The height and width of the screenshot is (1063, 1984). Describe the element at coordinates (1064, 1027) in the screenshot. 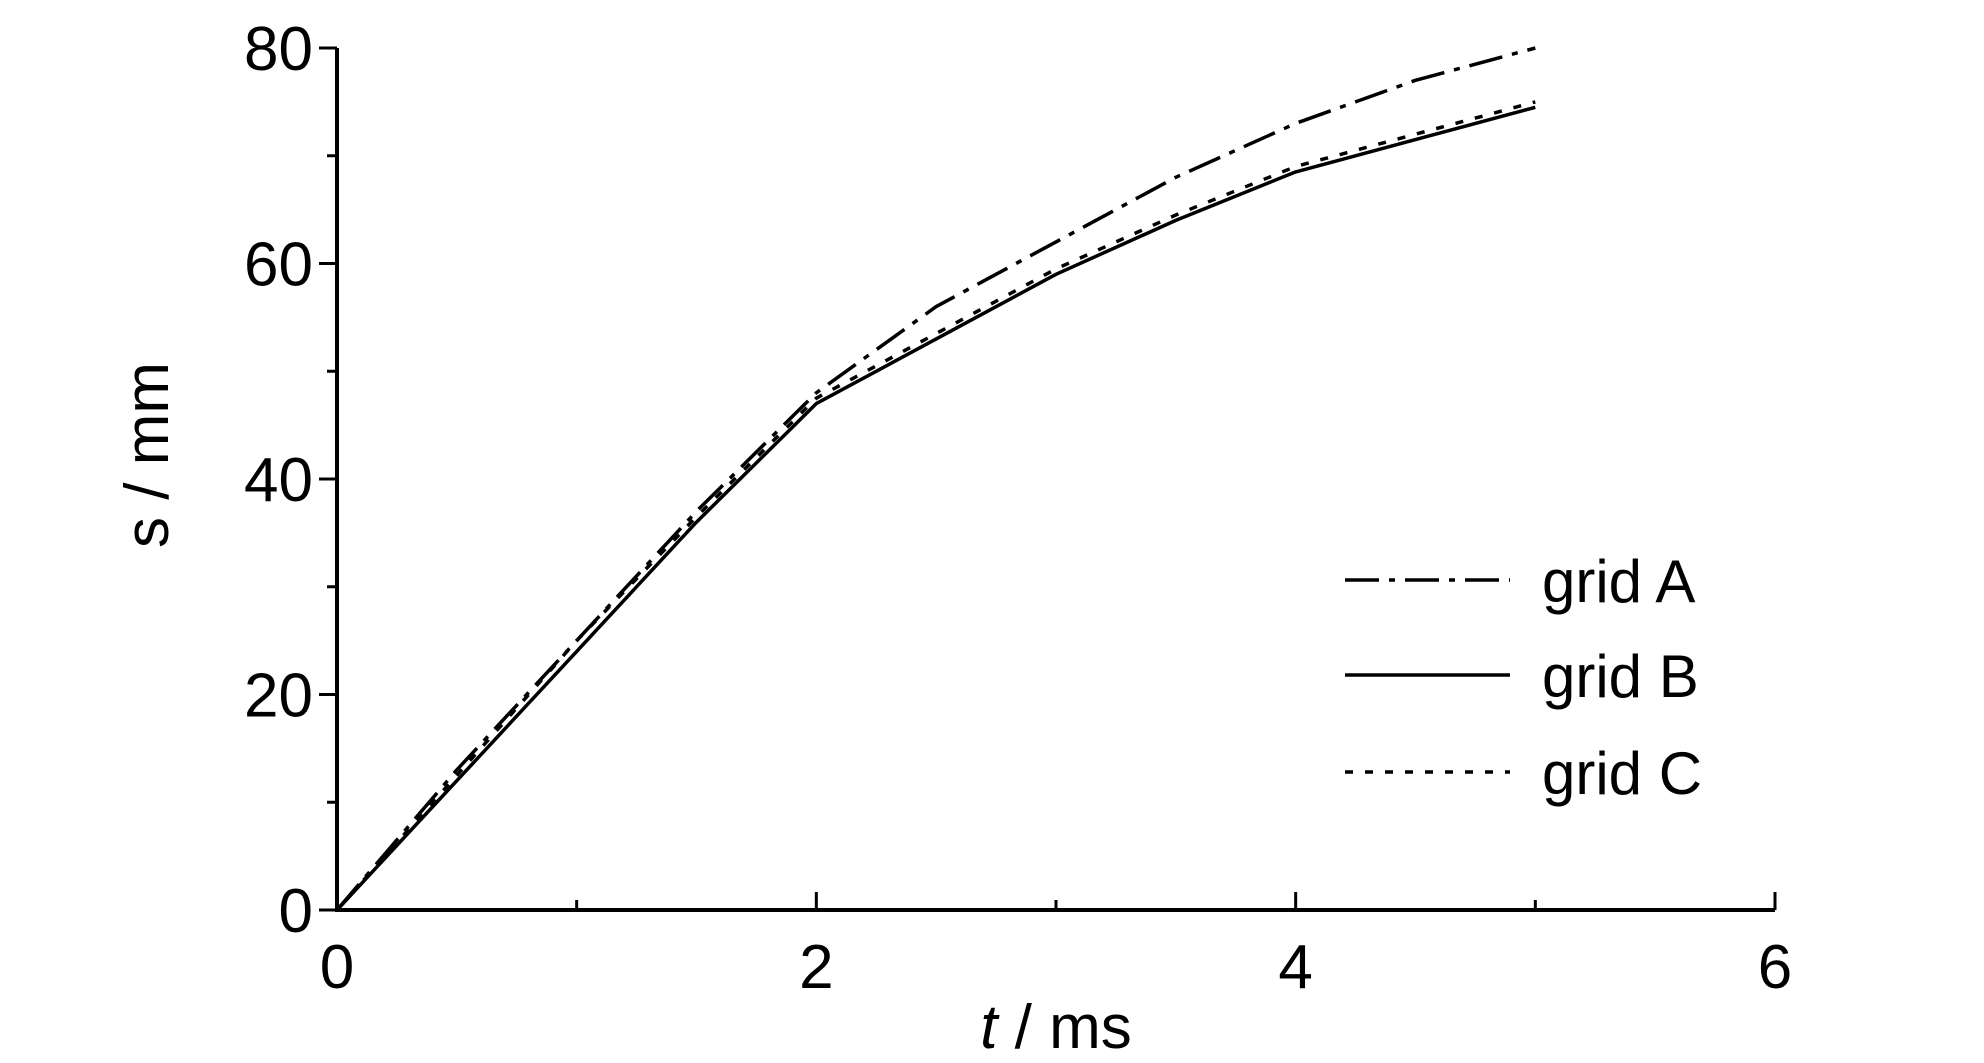

I see `x-axis-title-unit: / ms` at that location.